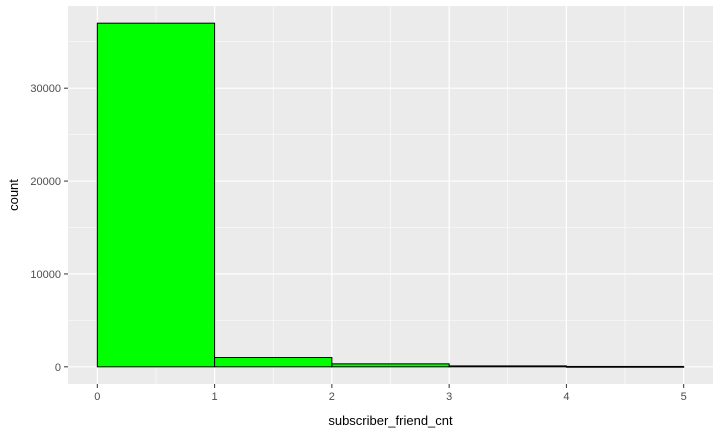 Image resolution: width=720 pixels, height=439 pixels. What do you see at coordinates (566, 397) in the screenshot?
I see `x-tick-label: 4` at bounding box center [566, 397].